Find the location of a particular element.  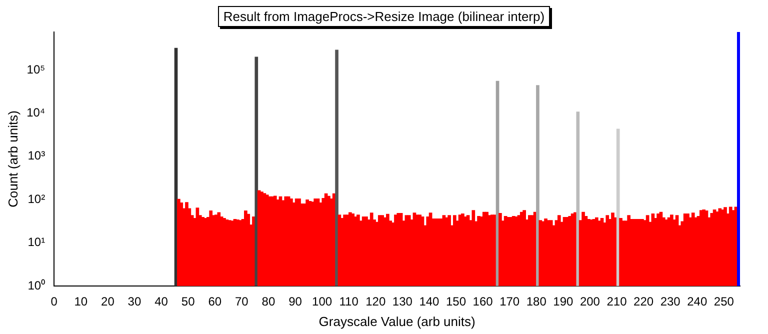

y-tick-label: 10³ is located at coordinates (37, 155).